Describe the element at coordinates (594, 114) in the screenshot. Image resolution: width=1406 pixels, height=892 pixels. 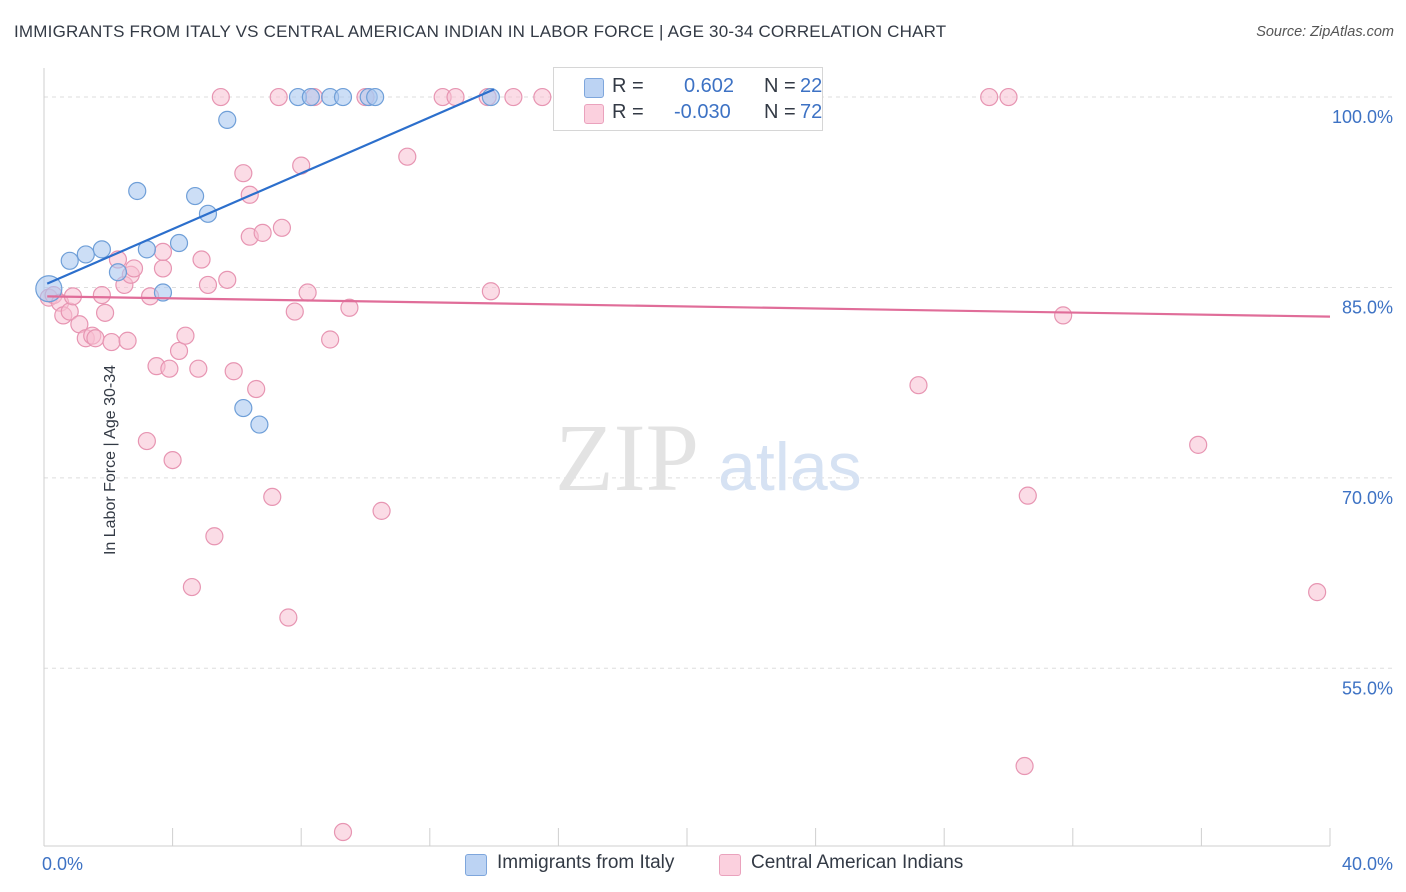
I see `legend-swatch-central-american` at that location.